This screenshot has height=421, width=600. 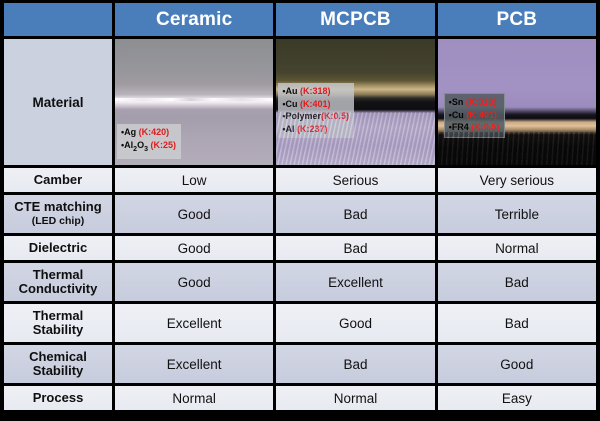 What do you see at coordinates (516, 398) in the screenshot?
I see `cell-process-pcb: Easy` at bounding box center [516, 398].